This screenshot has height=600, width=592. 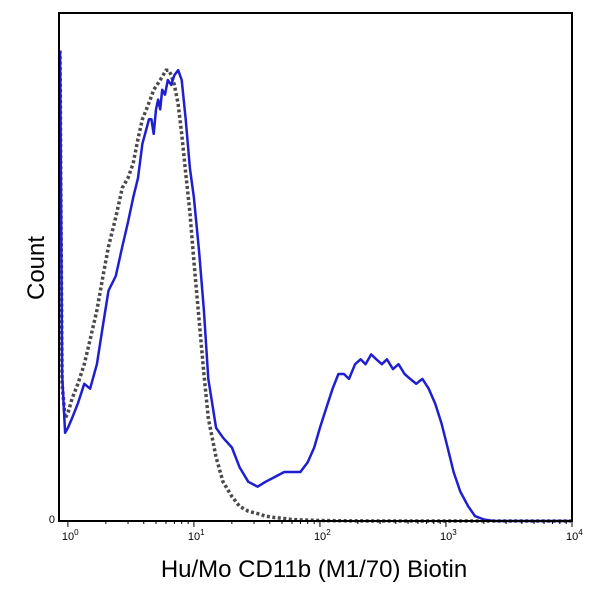 I want to click on x-tick-label: 10⁴, so click(x=574, y=535).